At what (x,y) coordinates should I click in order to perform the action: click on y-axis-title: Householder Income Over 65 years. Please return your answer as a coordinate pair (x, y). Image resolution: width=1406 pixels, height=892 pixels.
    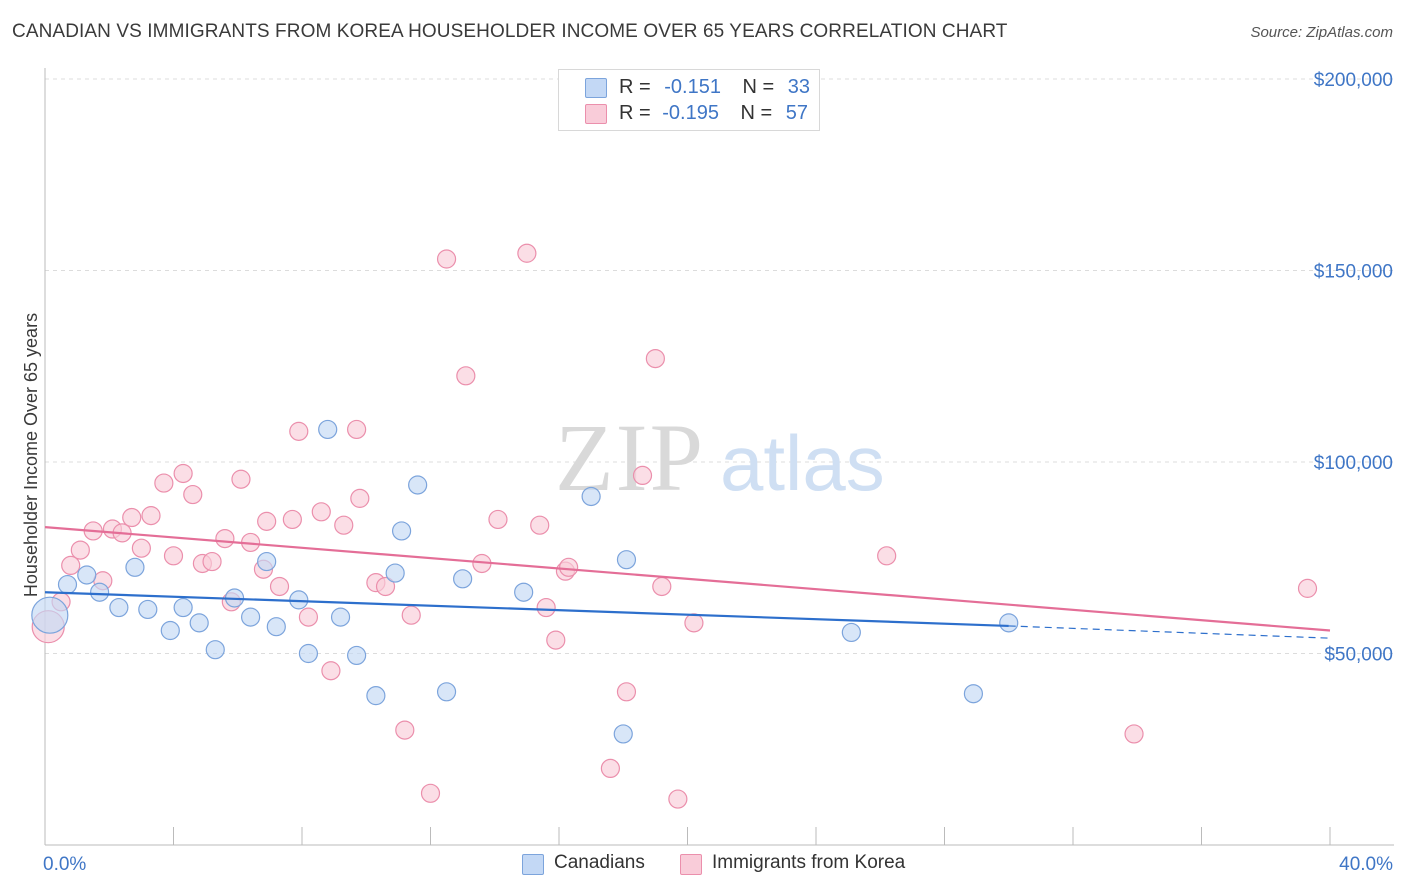
    Looking at the image, I should click on (31, 455).